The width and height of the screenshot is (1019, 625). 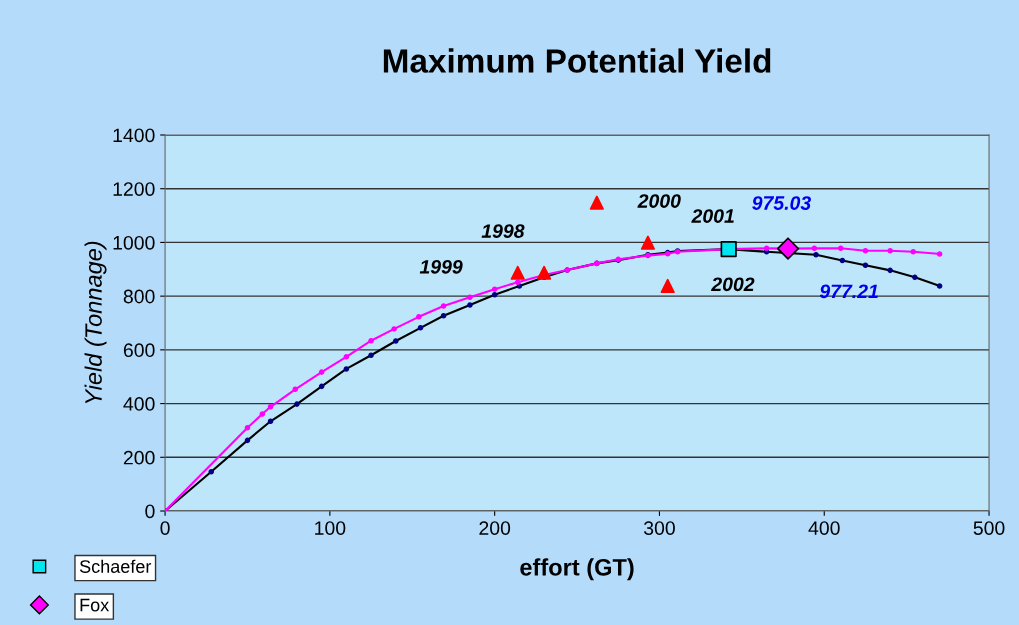 I want to click on annotation: 977.21, so click(x=848, y=291).